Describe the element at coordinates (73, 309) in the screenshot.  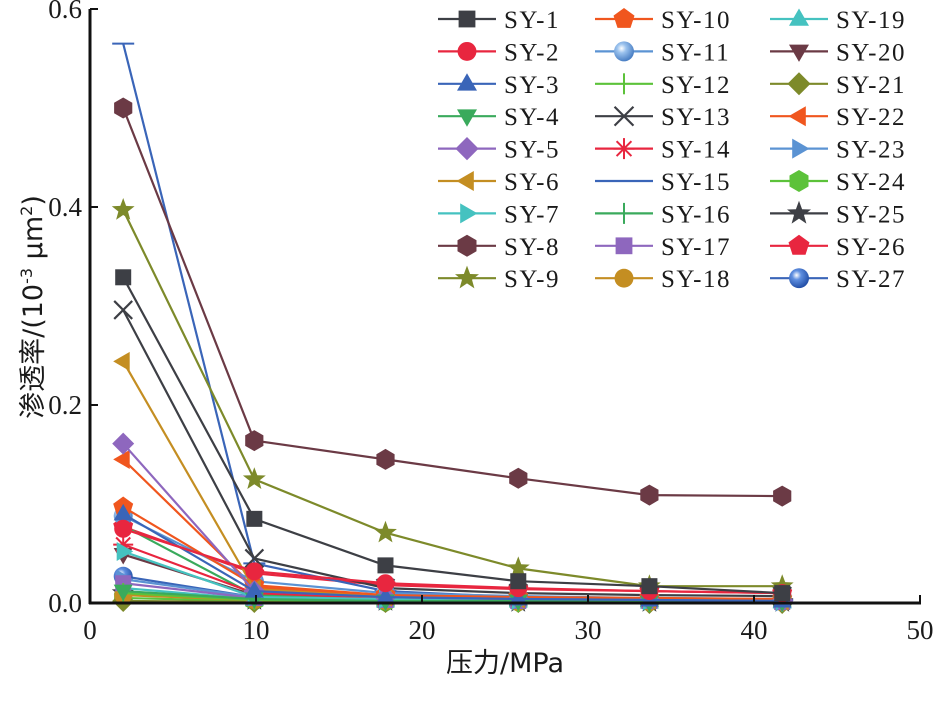
I see `y-ticks: 0.0 0.2 0.4 0.6` at that location.